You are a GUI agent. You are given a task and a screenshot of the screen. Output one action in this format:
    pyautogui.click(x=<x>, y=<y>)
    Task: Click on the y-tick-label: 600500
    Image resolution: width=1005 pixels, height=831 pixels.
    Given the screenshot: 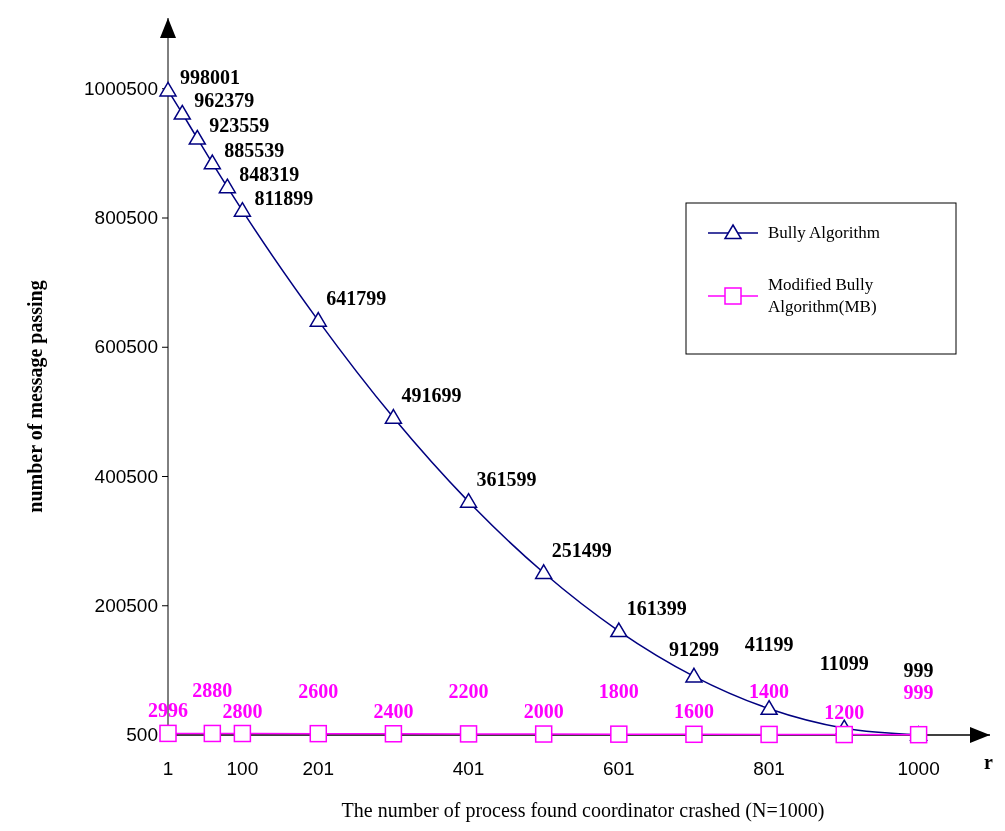 What is the action you would take?
    pyautogui.click(x=126, y=347)
    